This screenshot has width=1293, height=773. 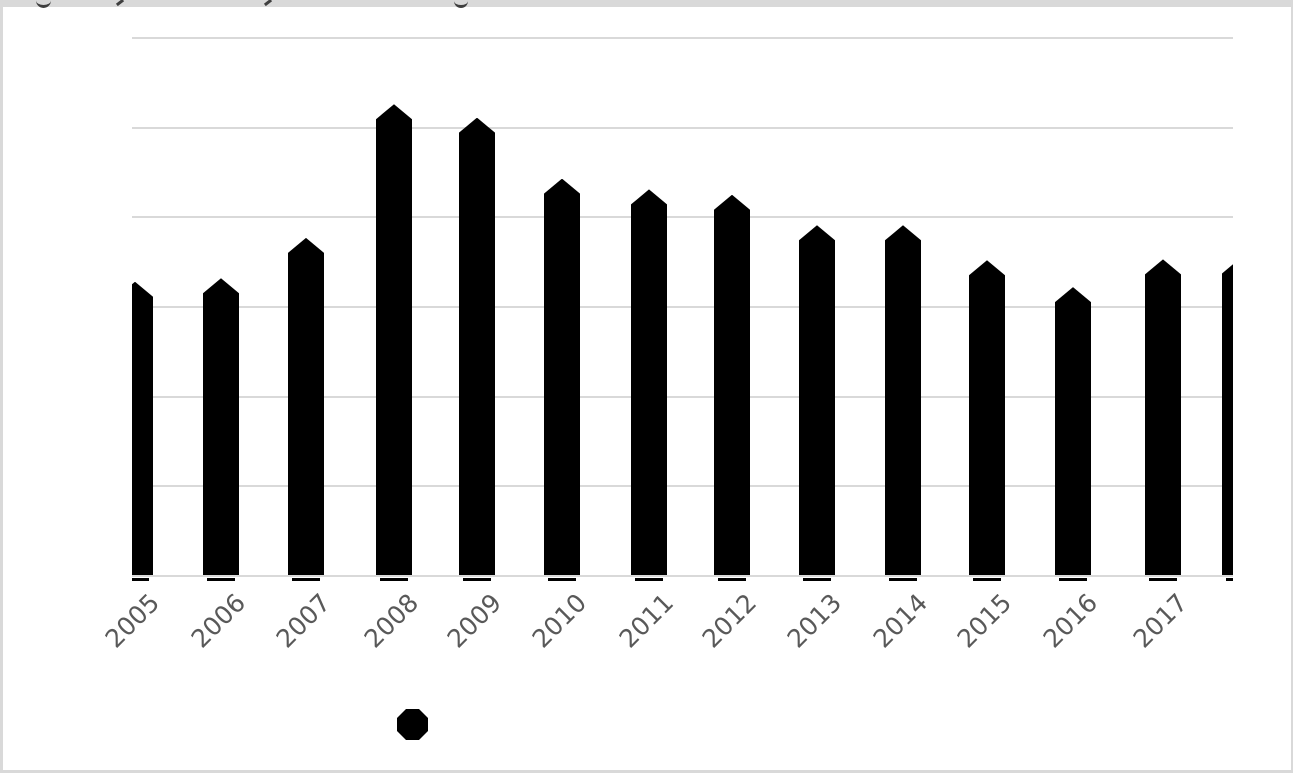 What do you see at coordinates (412, 724) in the screenshot?
I see `legend-marker-icon` at bounding box center [412, 724].